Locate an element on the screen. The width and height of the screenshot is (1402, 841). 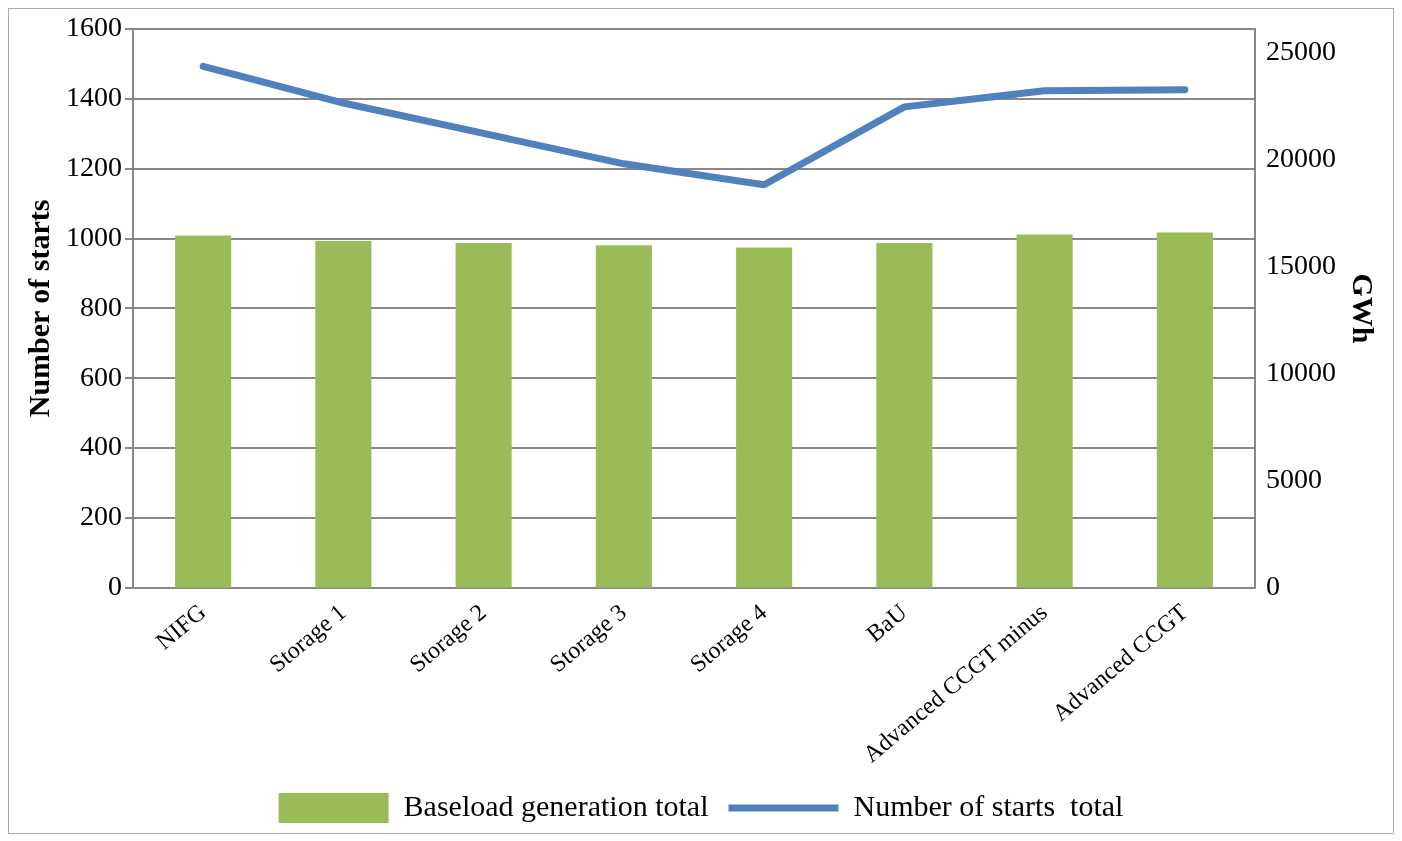
y-tick-label: 600 is located at coordinates (101, 376).